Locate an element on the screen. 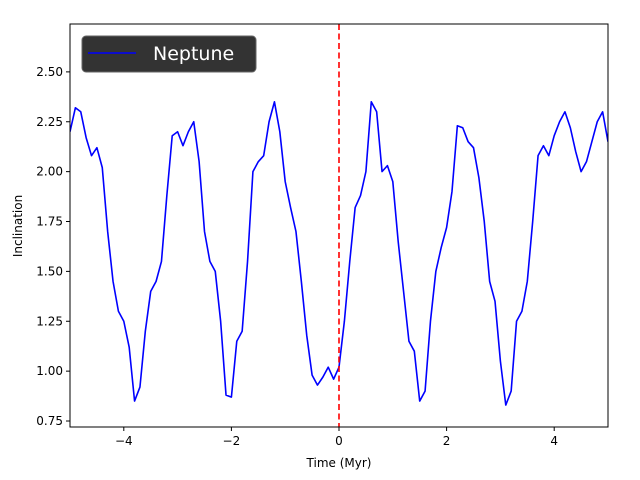  y-tick-label: 2.00 is located at coordinates (49, 172).